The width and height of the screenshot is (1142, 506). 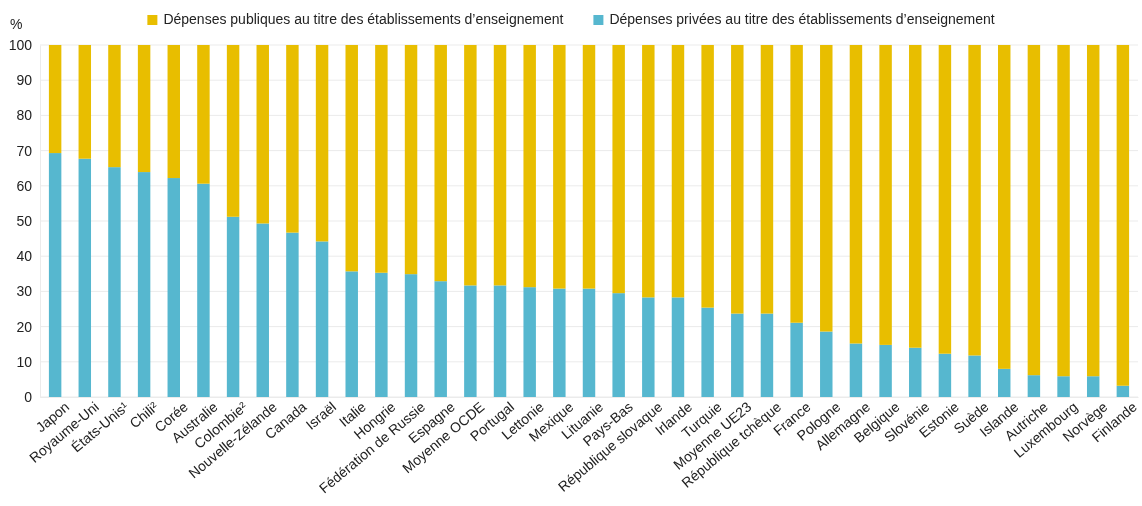 I want to click on y-tick-label: 60, so click(x=24, y=185).